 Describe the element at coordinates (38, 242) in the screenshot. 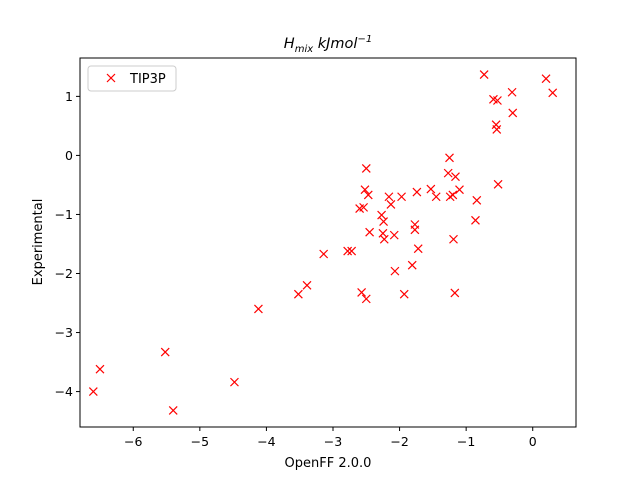

I see `y-axis-label: Experimental` at that location.